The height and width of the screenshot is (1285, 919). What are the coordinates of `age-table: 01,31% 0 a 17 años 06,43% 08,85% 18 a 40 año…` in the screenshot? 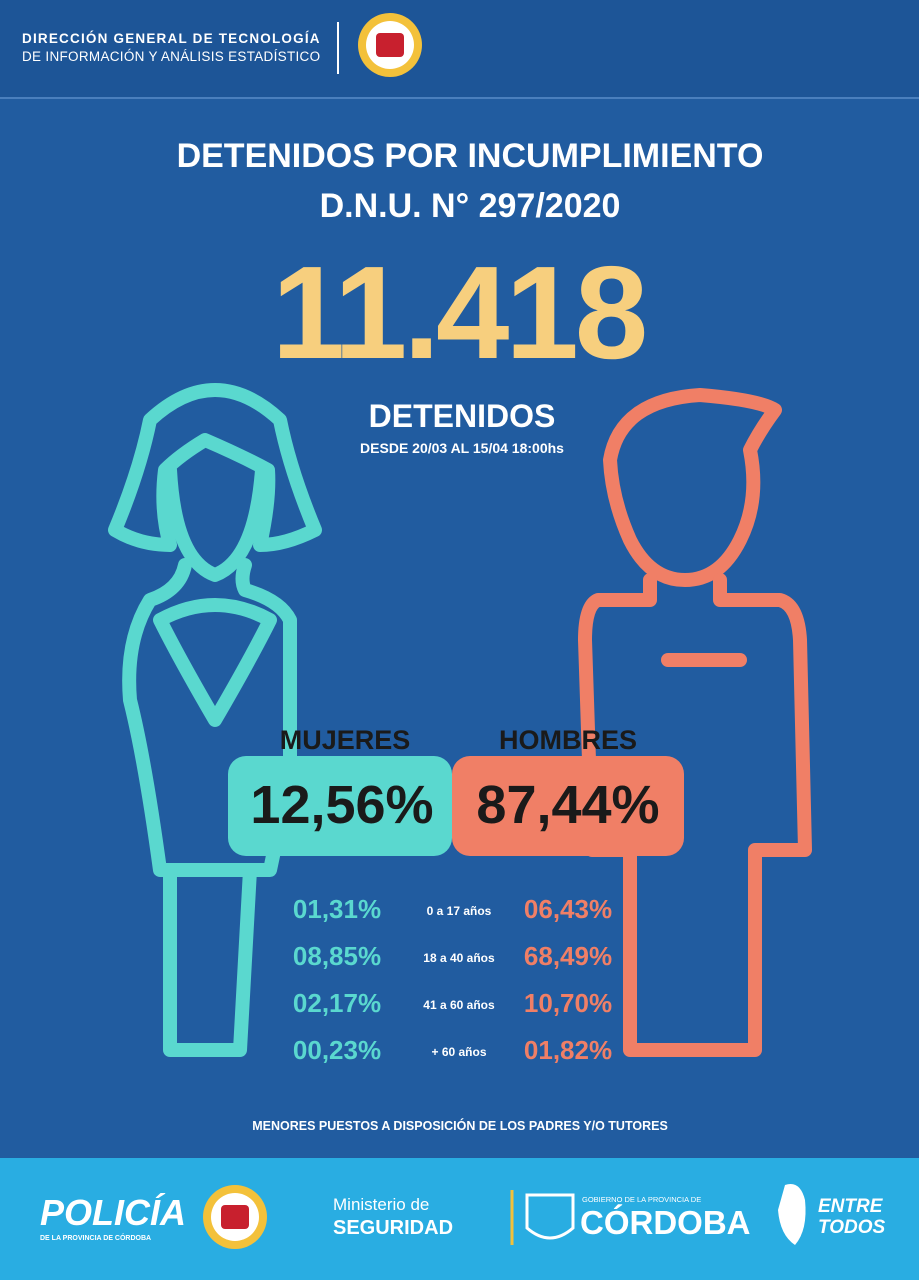 It's located at (452, 979).